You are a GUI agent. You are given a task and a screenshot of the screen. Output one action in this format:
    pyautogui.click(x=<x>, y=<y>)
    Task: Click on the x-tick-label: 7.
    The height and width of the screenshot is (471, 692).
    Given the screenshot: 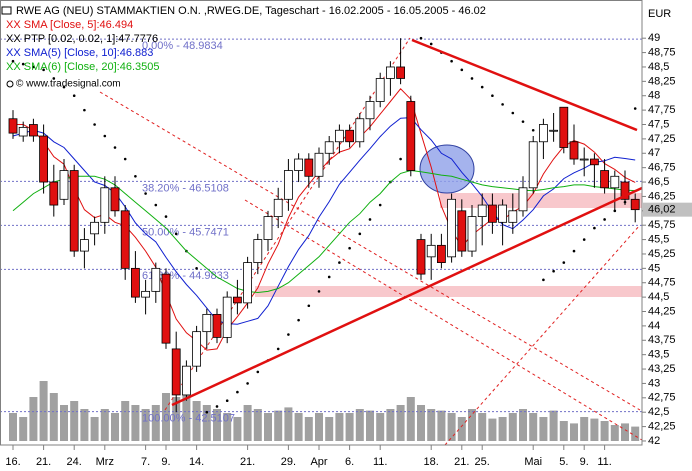 What is the action you would take?
    pyautogui.click(x=145, y=462)
    